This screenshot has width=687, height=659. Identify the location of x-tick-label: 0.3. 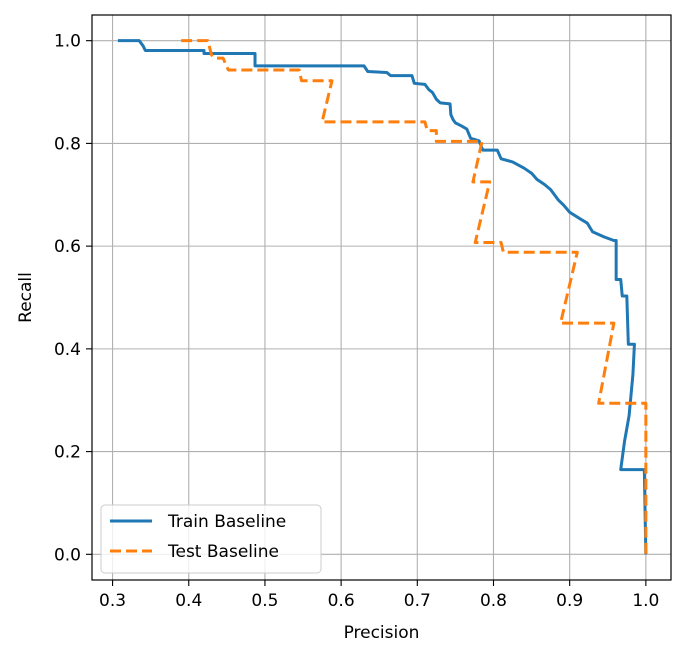
(112, 601).